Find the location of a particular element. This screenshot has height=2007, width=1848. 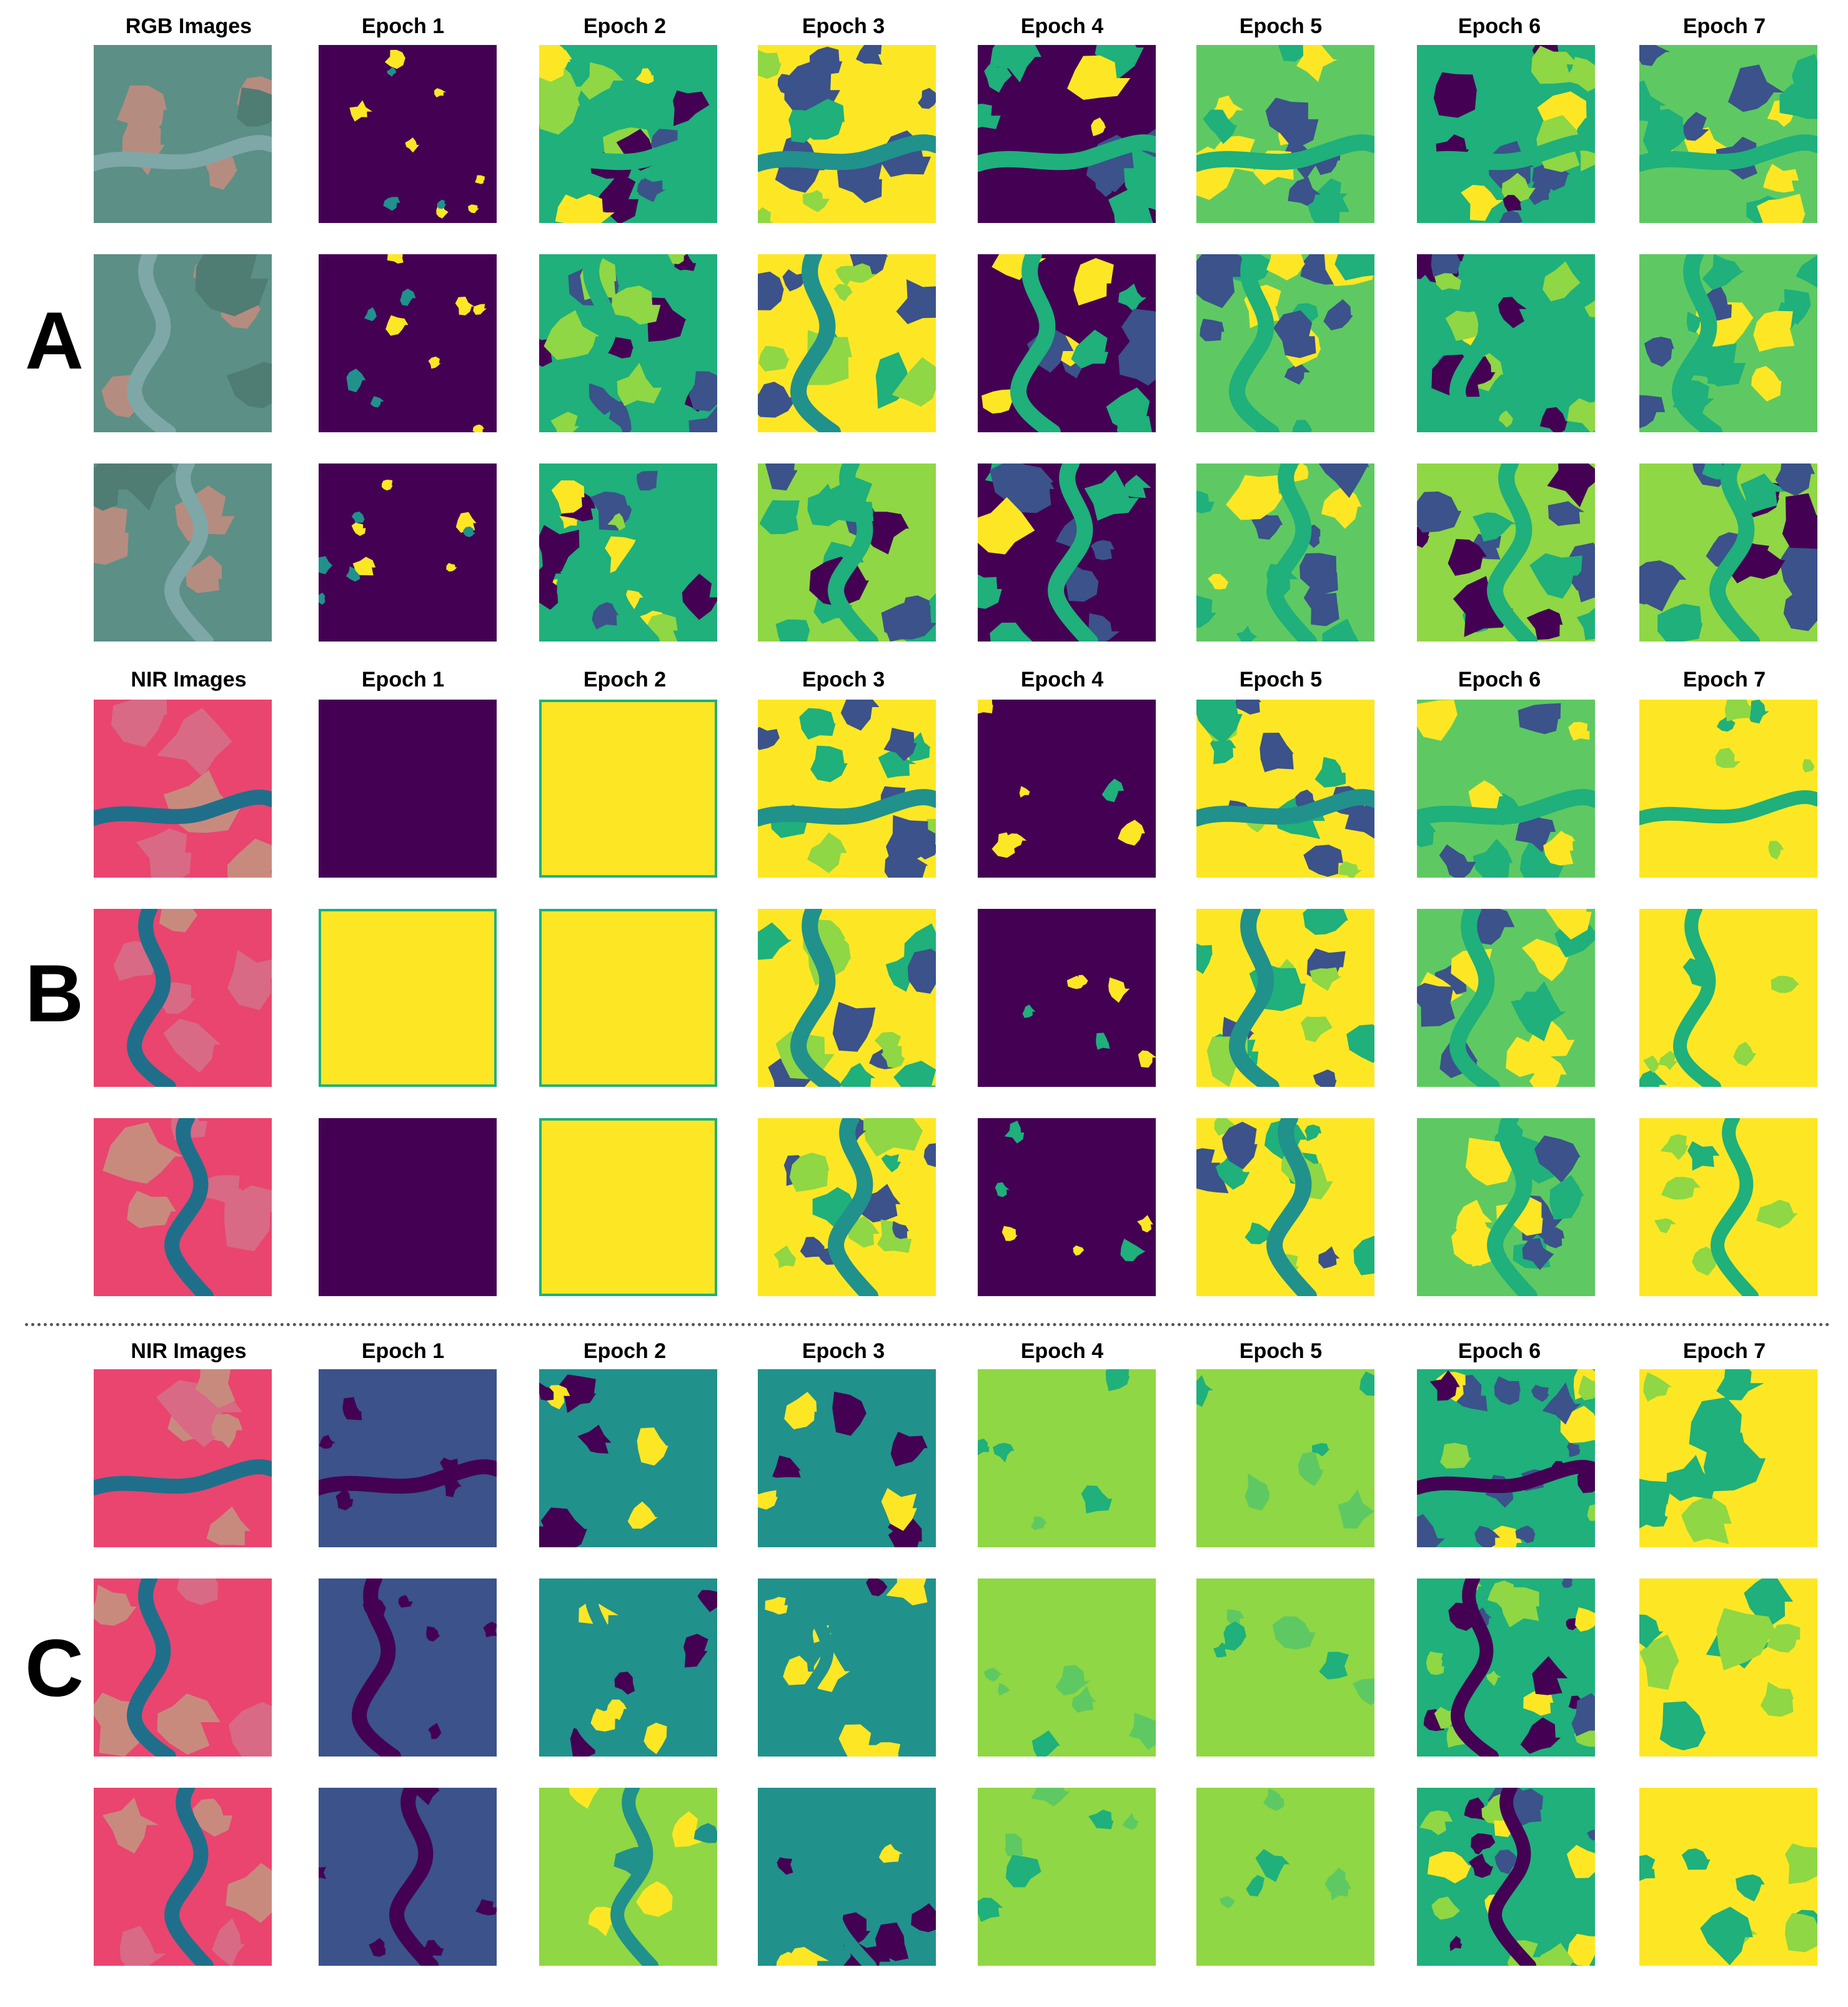

section-letter-c: C is located at coordinates (55, 1667).